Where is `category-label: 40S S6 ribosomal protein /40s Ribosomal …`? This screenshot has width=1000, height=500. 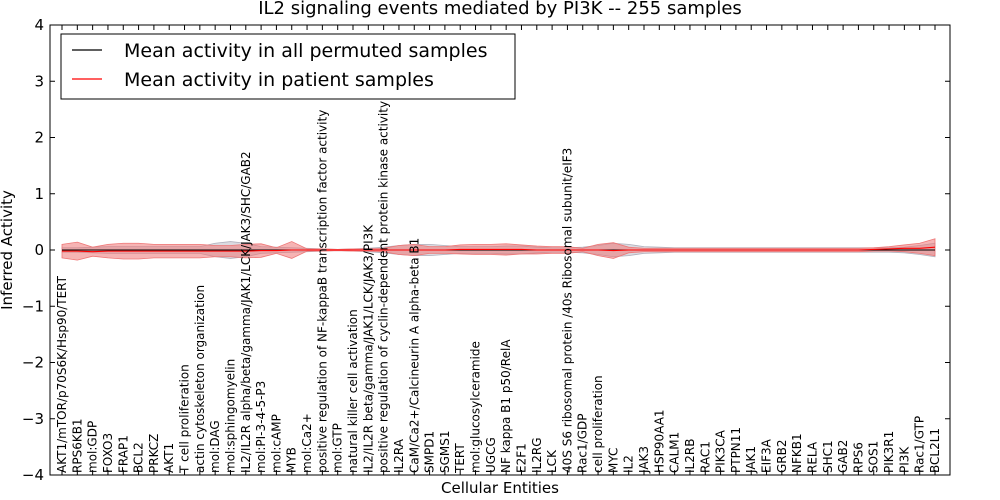
category-label: 40S S6 ribosomal protein /40s Ribosomal … is located at coordinates (567, 310).